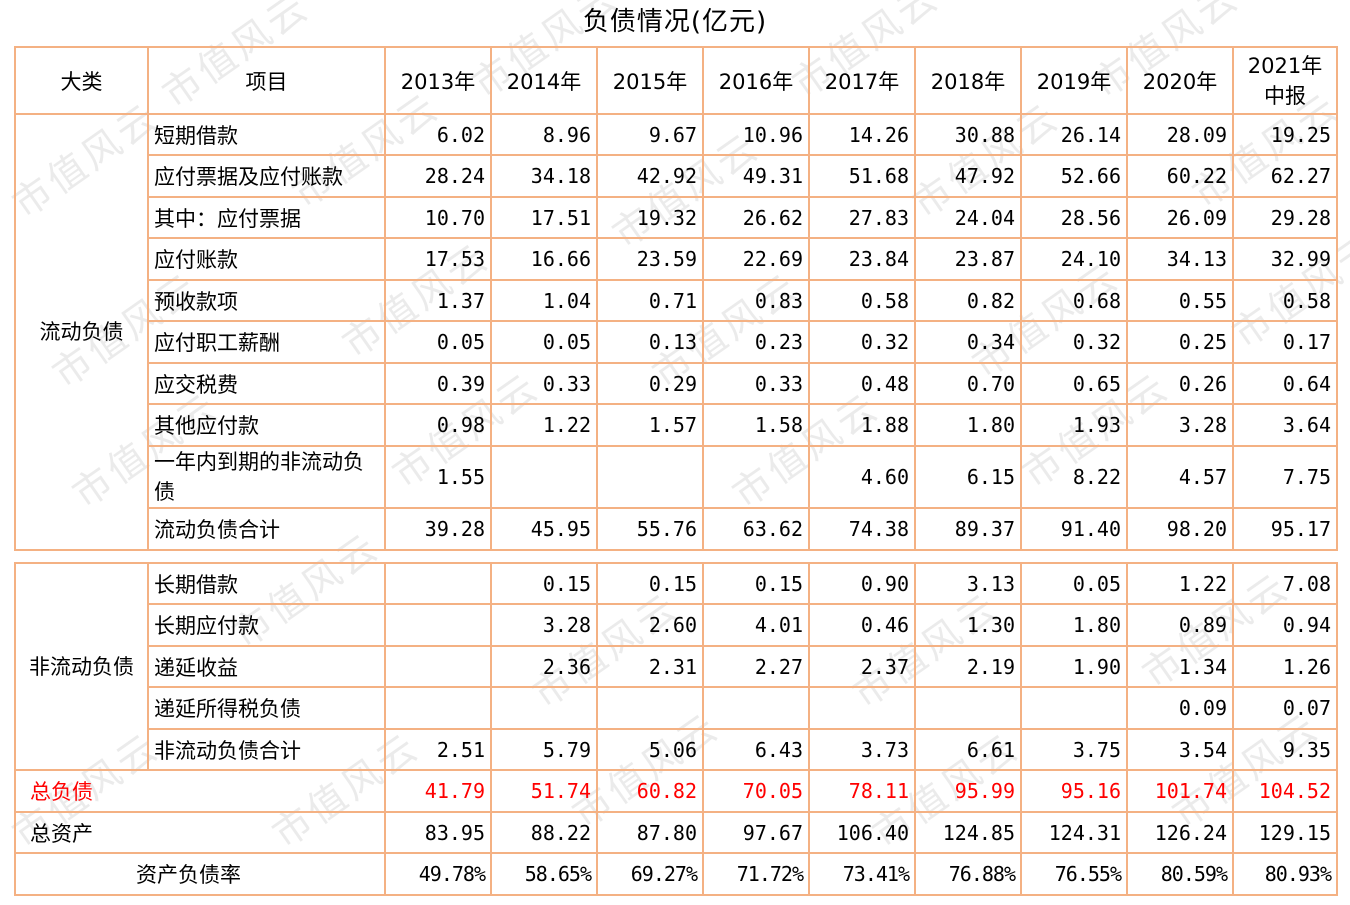 This screenshot has width=1350, height=905. Describe the element at coordinates (1074, 749) in the screenshot. I see `value-cell: 3.75` at that location.